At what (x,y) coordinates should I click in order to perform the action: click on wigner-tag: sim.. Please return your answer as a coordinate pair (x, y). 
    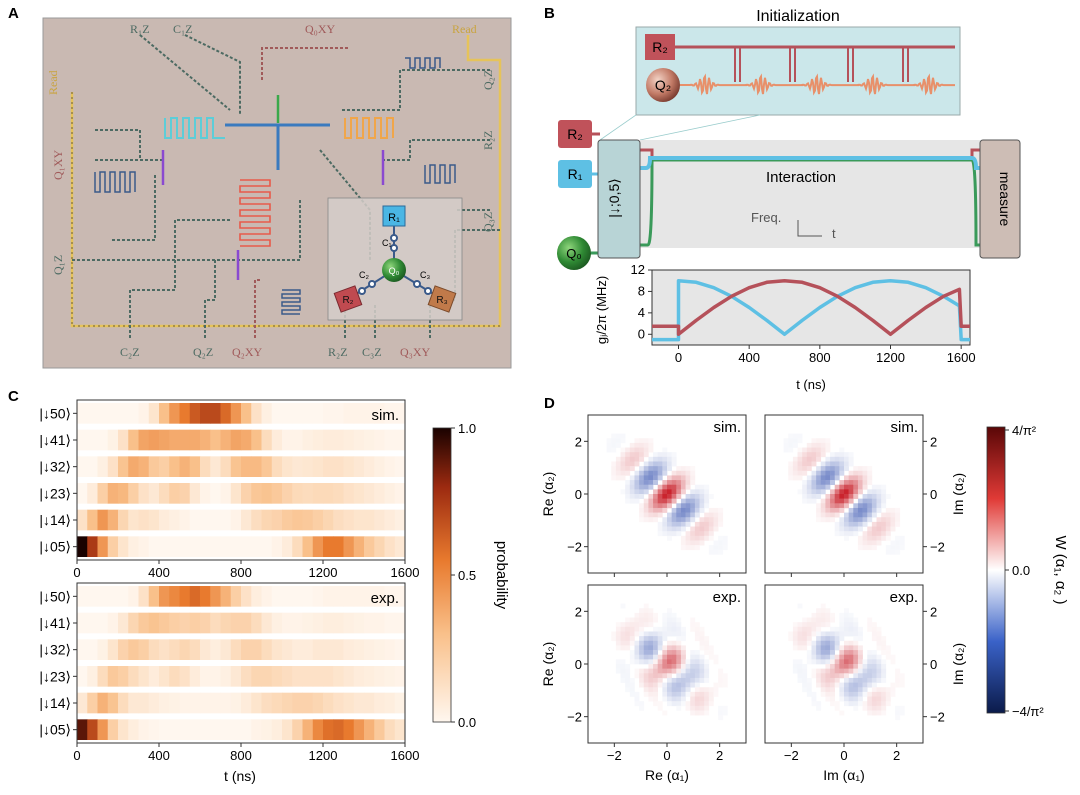
    Looking at the image, I should click on (728, 427).